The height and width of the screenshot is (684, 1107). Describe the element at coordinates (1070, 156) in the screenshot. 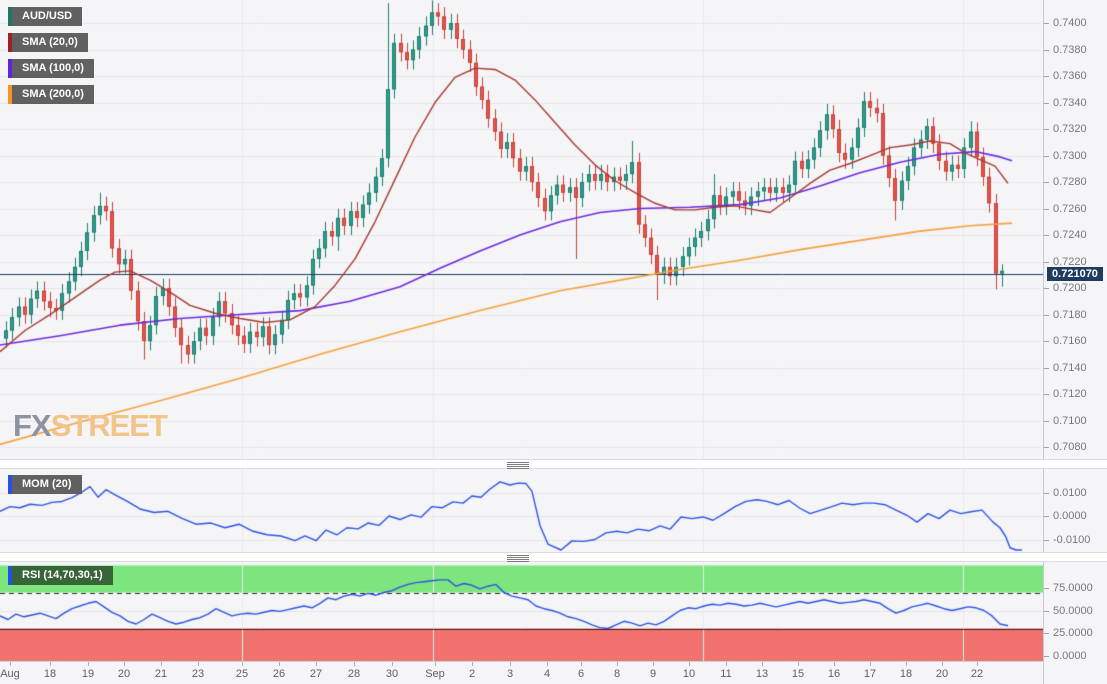

I see `value-axis-label: 0.7300` at that location.